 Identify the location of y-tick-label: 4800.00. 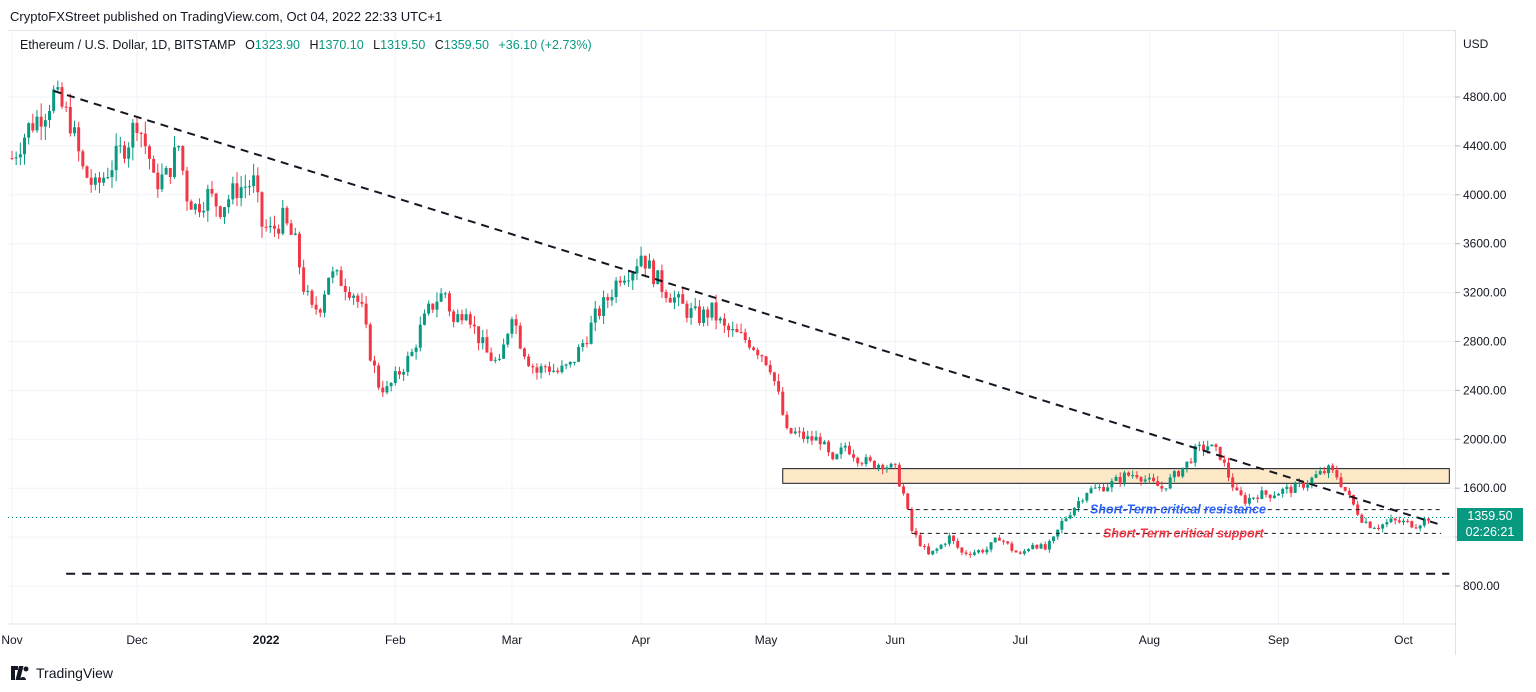
(1485, 97).